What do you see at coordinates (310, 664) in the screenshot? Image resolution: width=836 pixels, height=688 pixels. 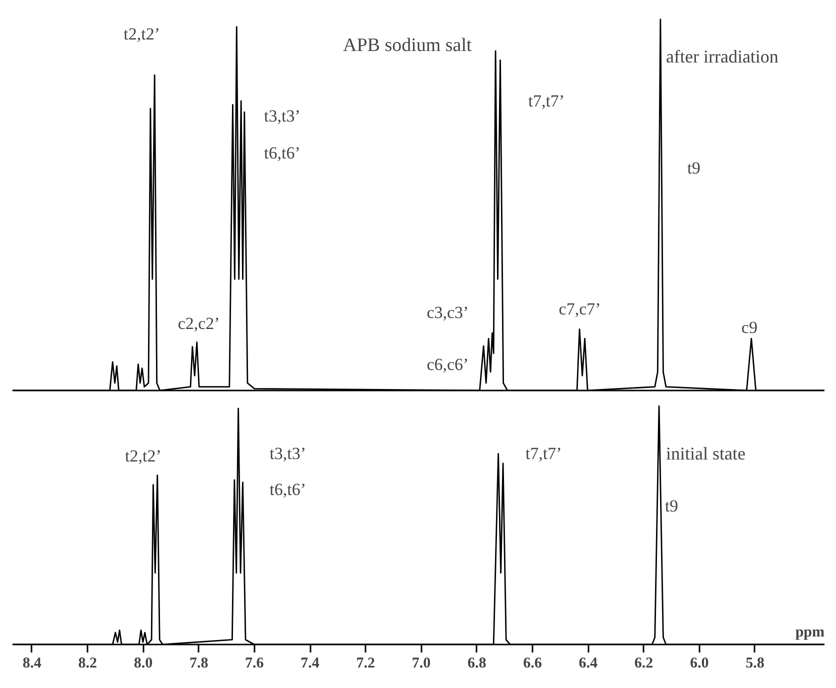 I see `x-tick-label: 7.4` at bounding box center [310, 664].